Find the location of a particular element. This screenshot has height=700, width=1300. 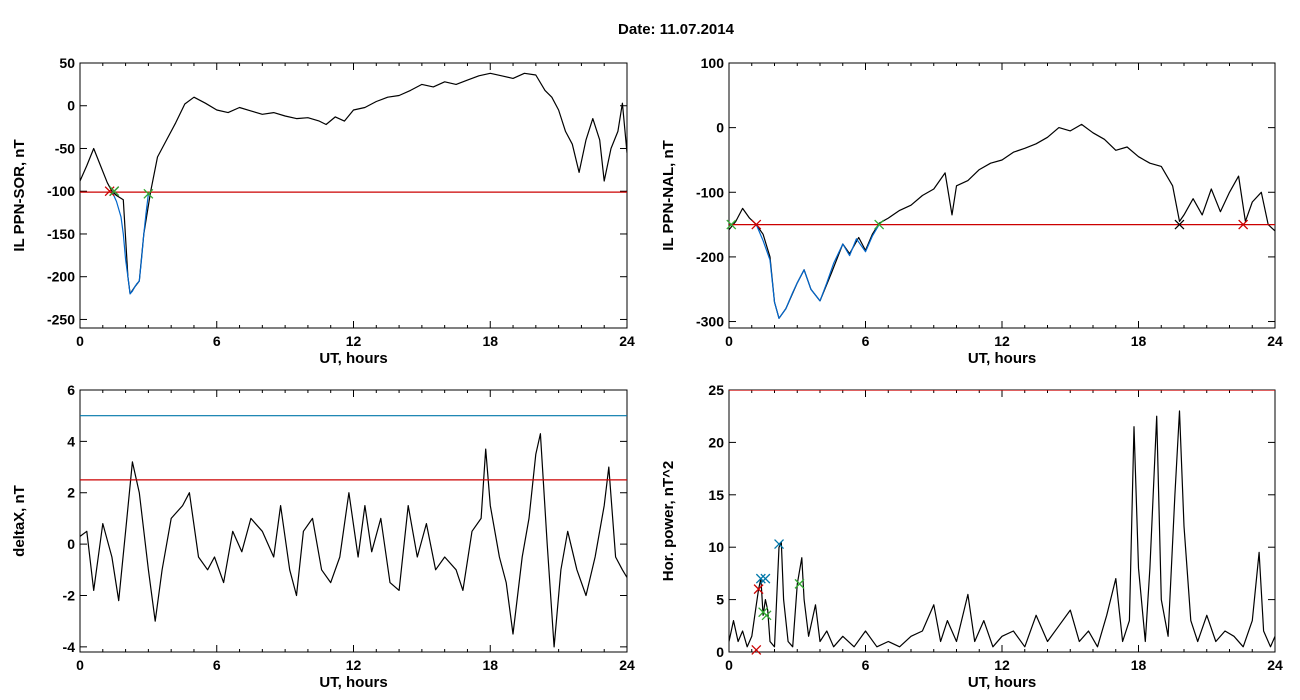

y-tick-label: -2 is located at coordinates (69, 595).